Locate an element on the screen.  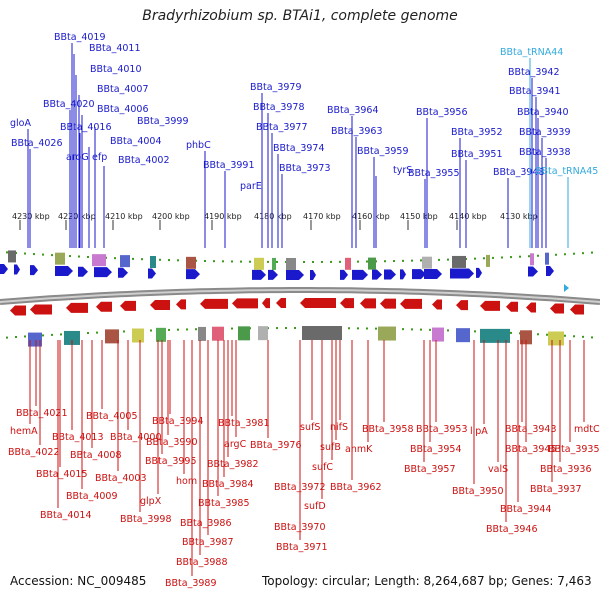
reverse-gene-label: BBta_3986 is located at coordinates (206, 523).